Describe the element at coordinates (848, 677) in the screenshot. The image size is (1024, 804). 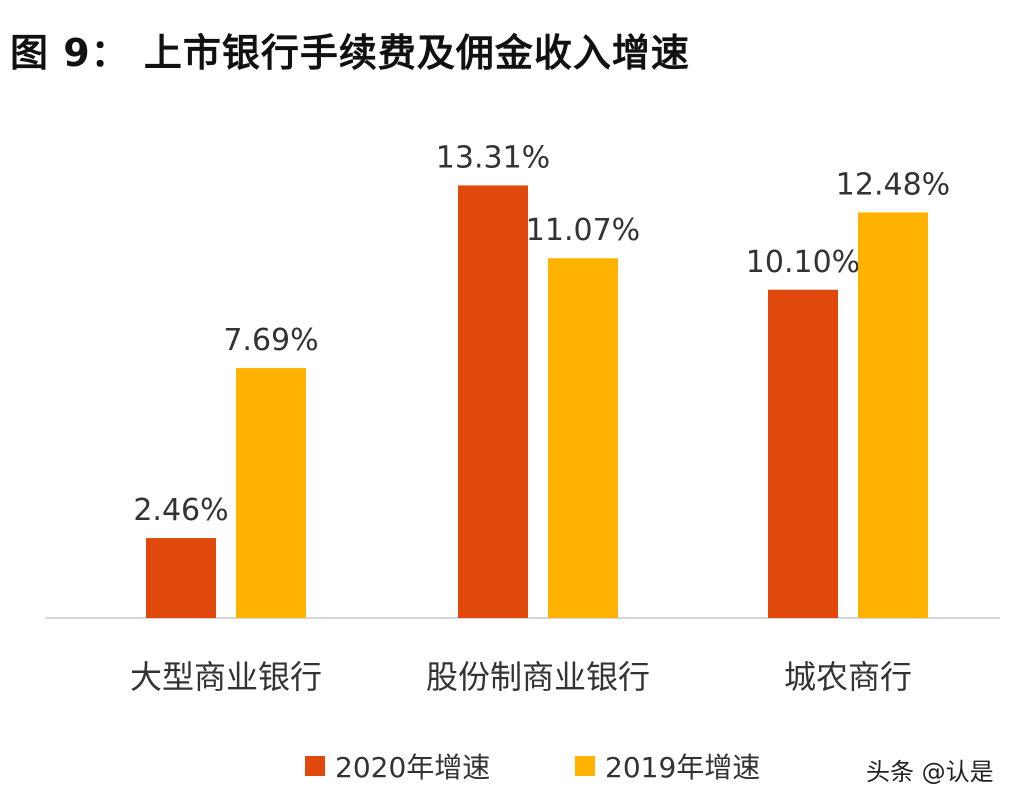
I see `x-tick-label: 城农商行` at that location.